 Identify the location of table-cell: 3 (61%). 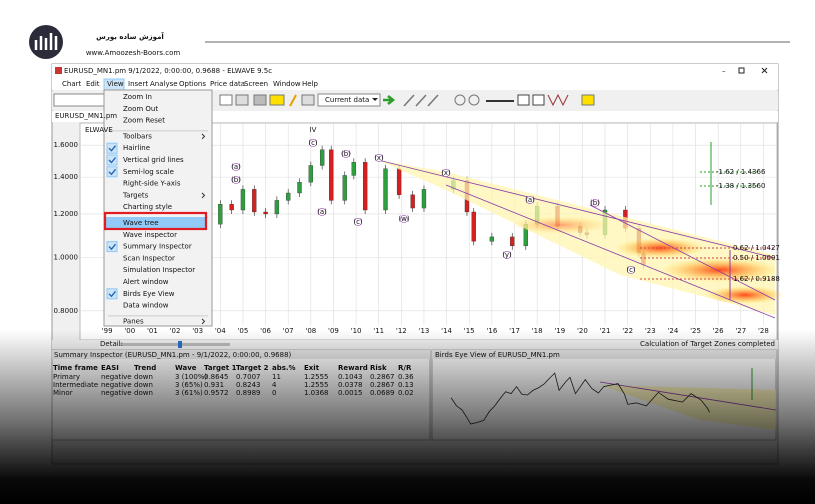
(189, 393).